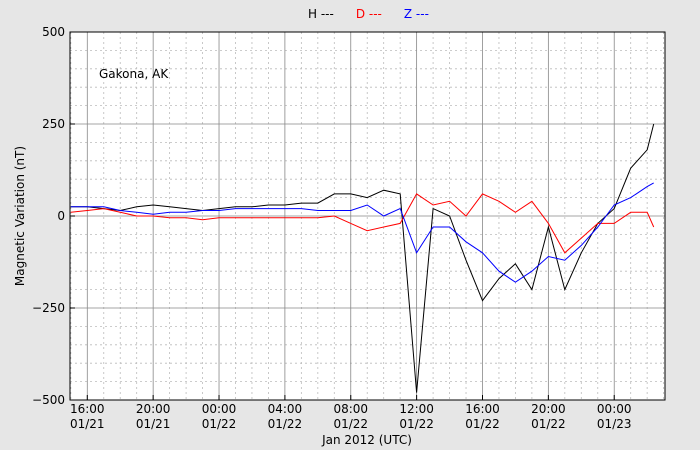  Describe the element at coordinates (362, 223) in the screenshot. I see `series-line` at that location.